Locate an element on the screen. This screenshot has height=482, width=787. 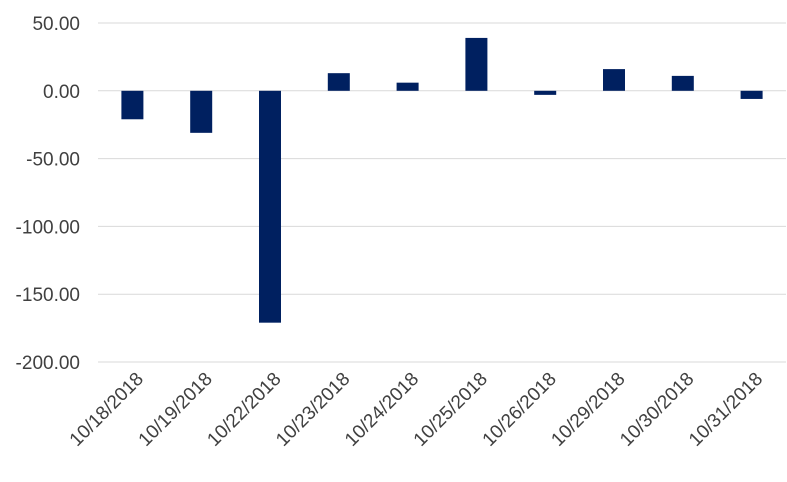
x-tick-label: 10/29/2018 is located at coordinates (588, 410).